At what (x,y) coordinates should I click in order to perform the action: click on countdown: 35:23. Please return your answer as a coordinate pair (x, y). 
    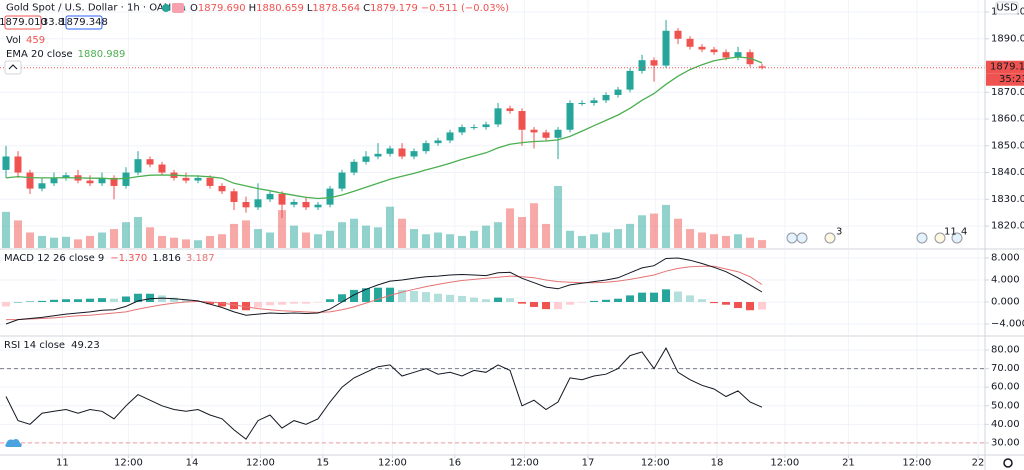
    Looking at the image, I should click on (1011, 79).